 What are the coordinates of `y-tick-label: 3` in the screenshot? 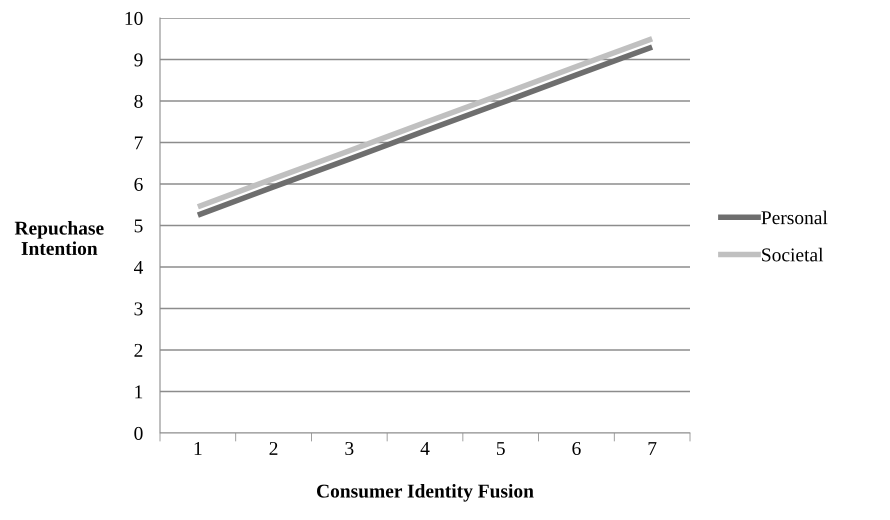 It's located at (138, 309).